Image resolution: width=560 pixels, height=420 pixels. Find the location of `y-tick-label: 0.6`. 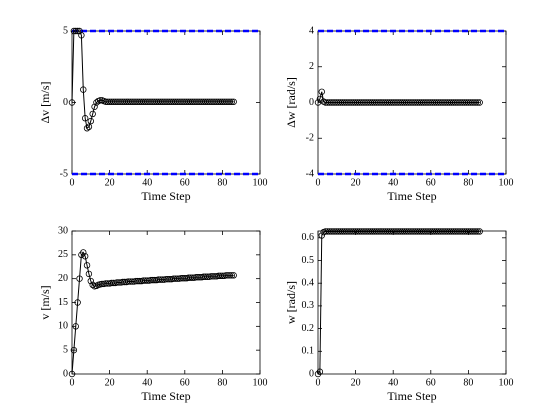

y-tick-label: 0.6 is located at coordinates (308, 237).